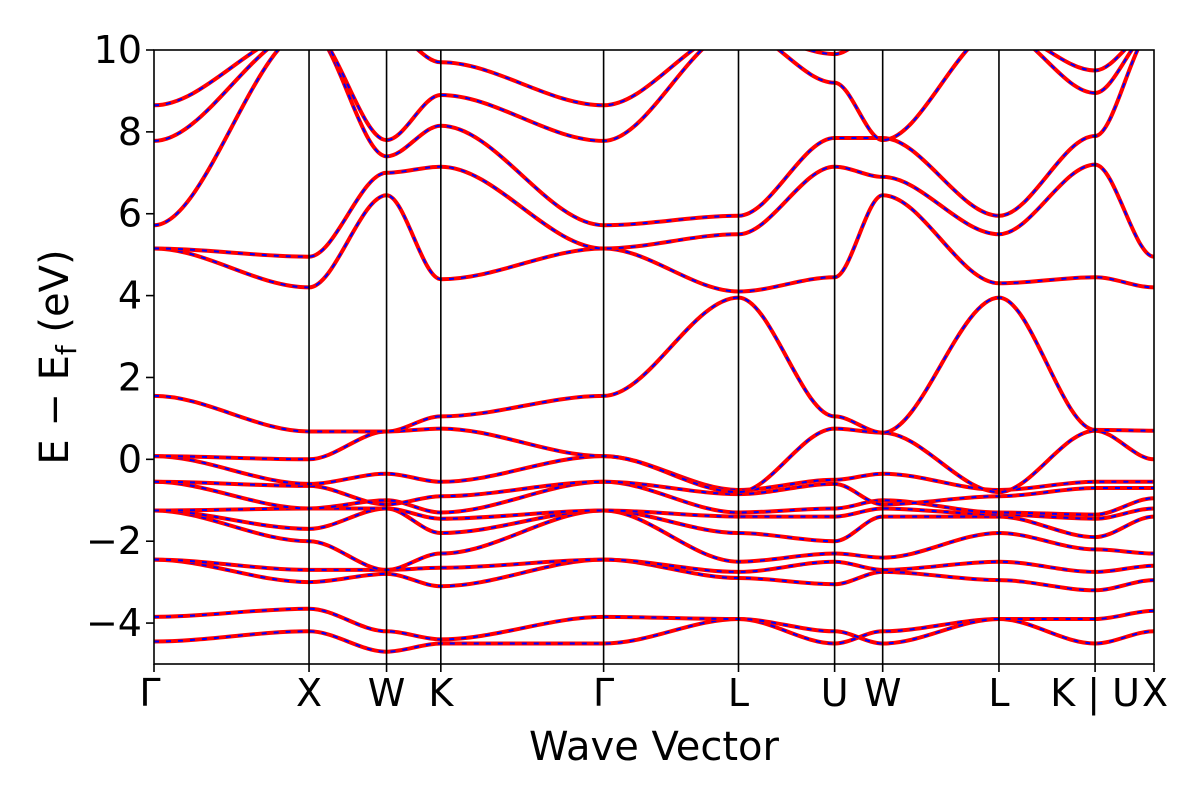 The height and width of the screenshot is (800, 1200). What do you see at coordinates (441, 693) in the screenshot?
I see `x-tick-label: K` at bounding box center [441, 693].